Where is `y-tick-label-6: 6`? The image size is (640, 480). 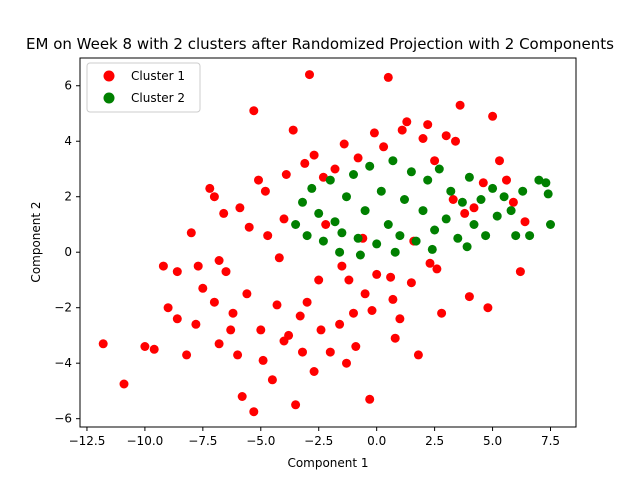
y-tick-label-6: 6 is located at coordinates (68, 86).